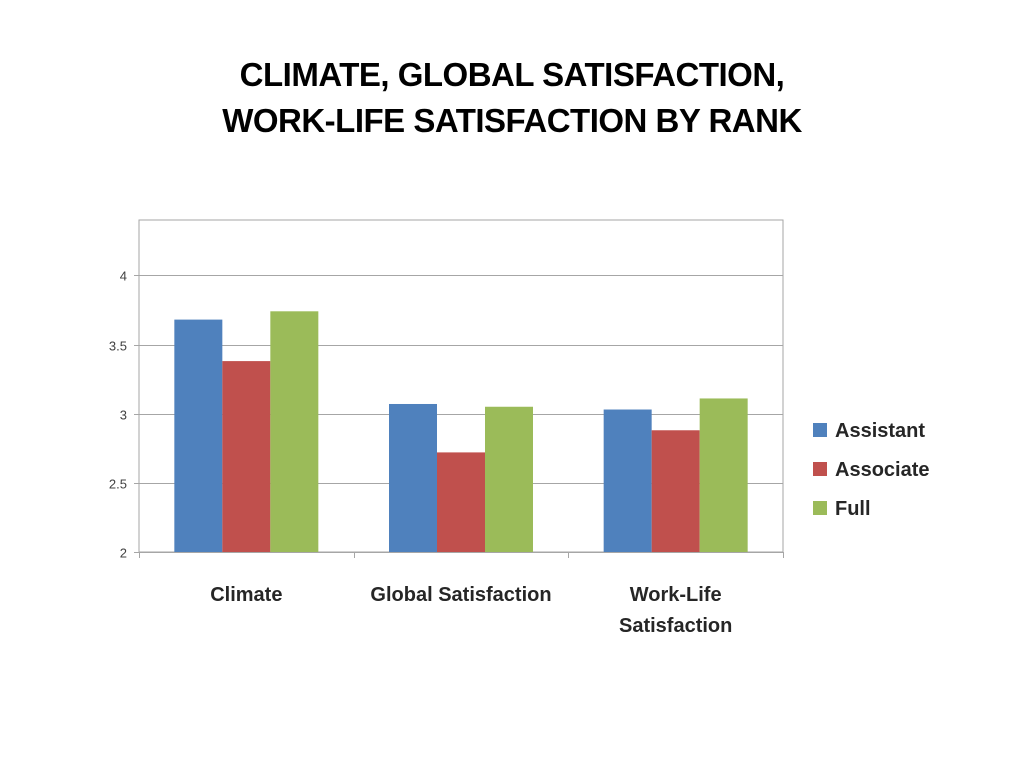  What do you see at coordinates (820, 469) in the screenshot?
I see `legend-swatch-associate` at bounding box center [820, 469].